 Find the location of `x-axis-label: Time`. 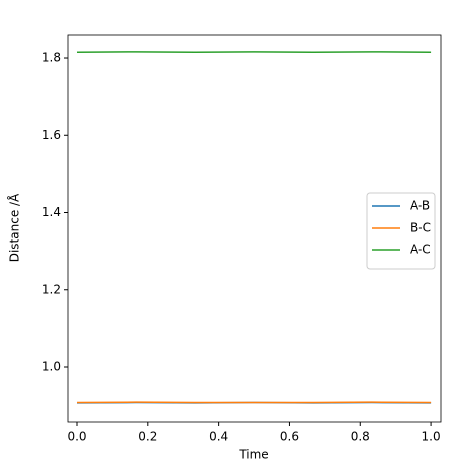

x-axis-label: Time is located at coordinates (253, 455).